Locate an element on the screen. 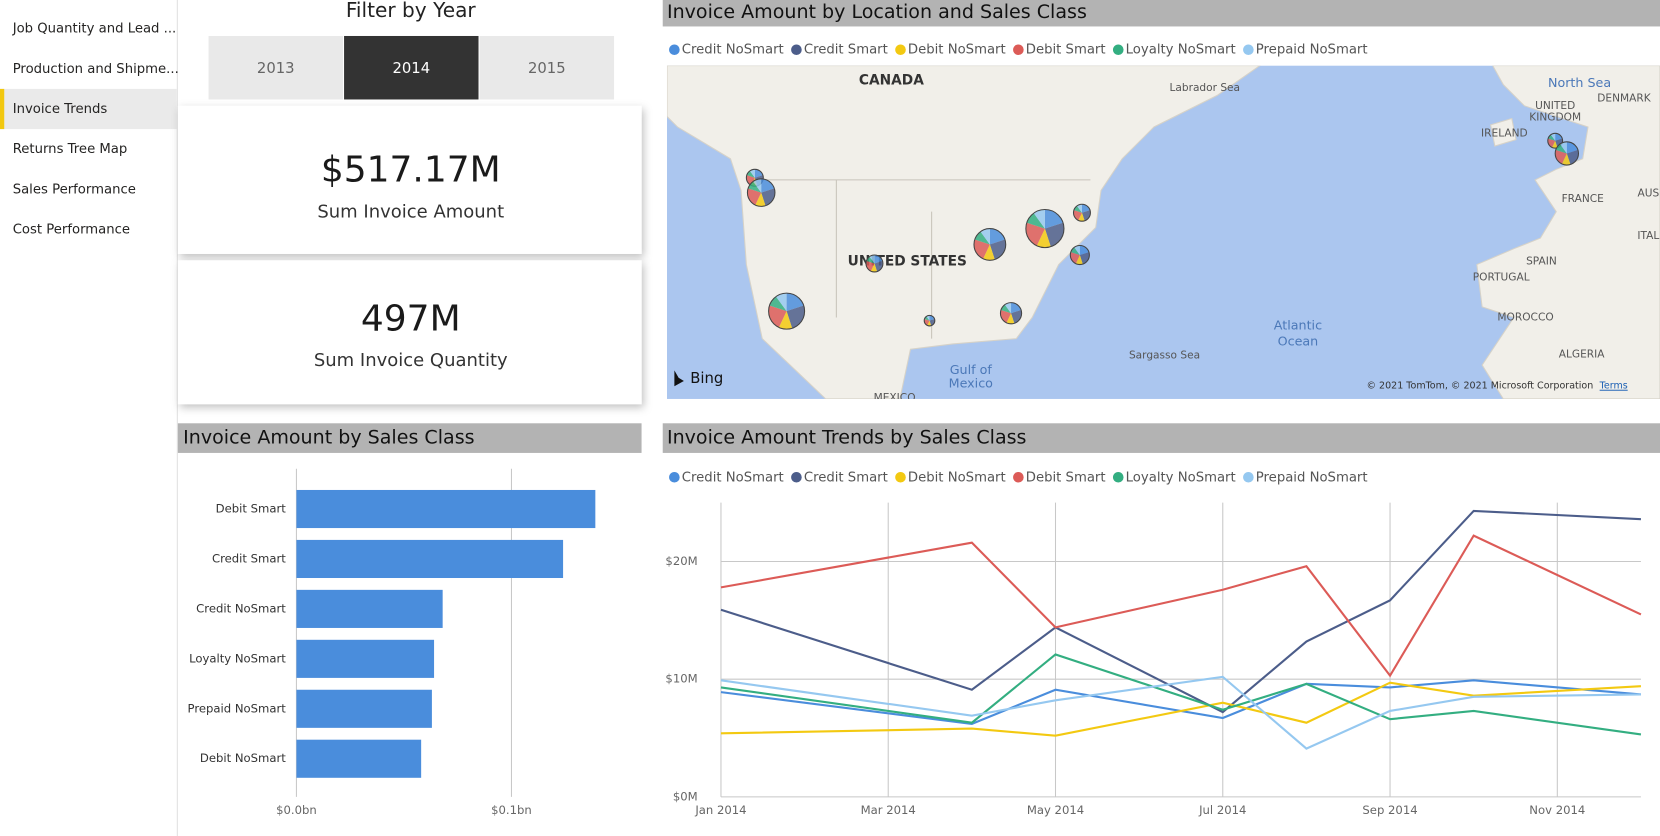 The height and width of the screenshot is (836, 1660). x-tick-label: Mar 2014 is located at coordinates (888, 810).